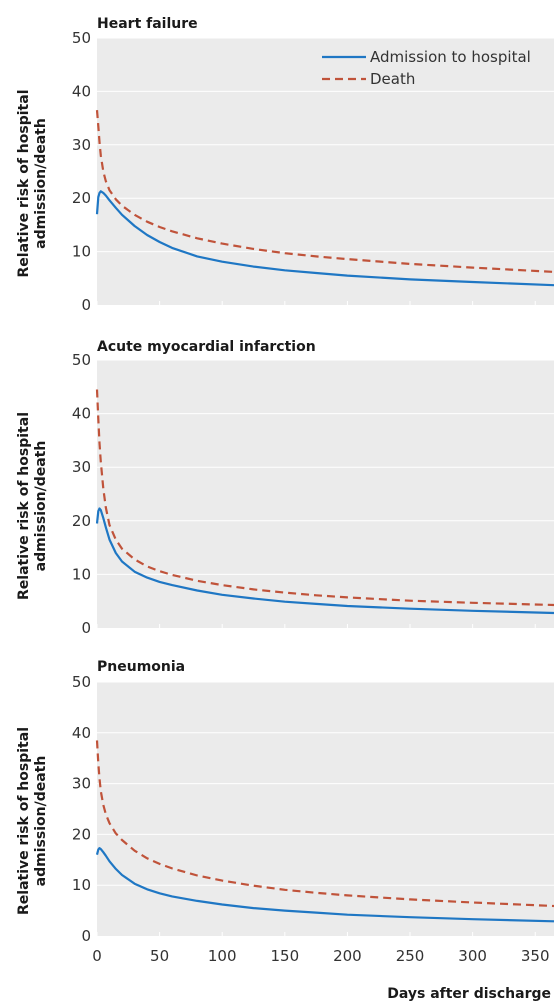 This screenshot has width=554, height=1008. What do you see at coordinates (206, 347) in the screenshot?
I see `panel-title: Acute myocardial infarction` at bounding box center [206, 347].